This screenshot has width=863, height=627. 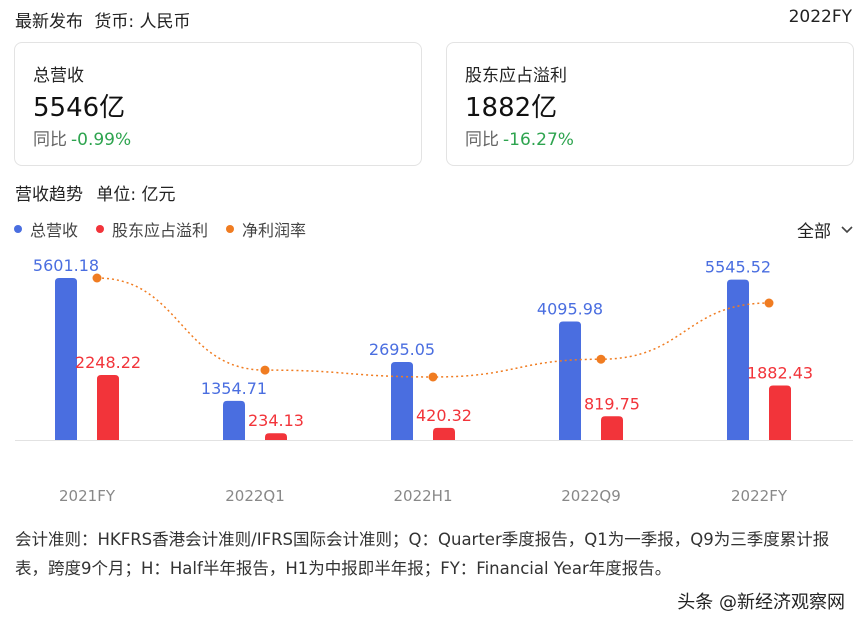 I want to click on revenue-yoy: 同比 -0.99%, so click(x=82, y=137).